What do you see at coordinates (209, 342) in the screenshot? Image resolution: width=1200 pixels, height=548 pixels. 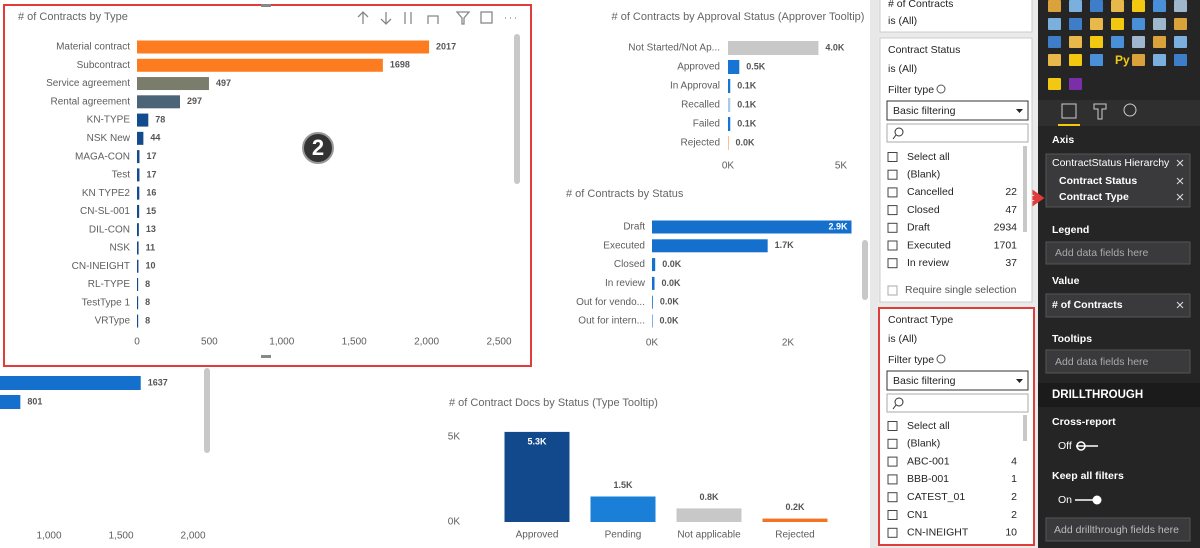 I see `x-tick-label: 500` at bounding box center [209, 342].